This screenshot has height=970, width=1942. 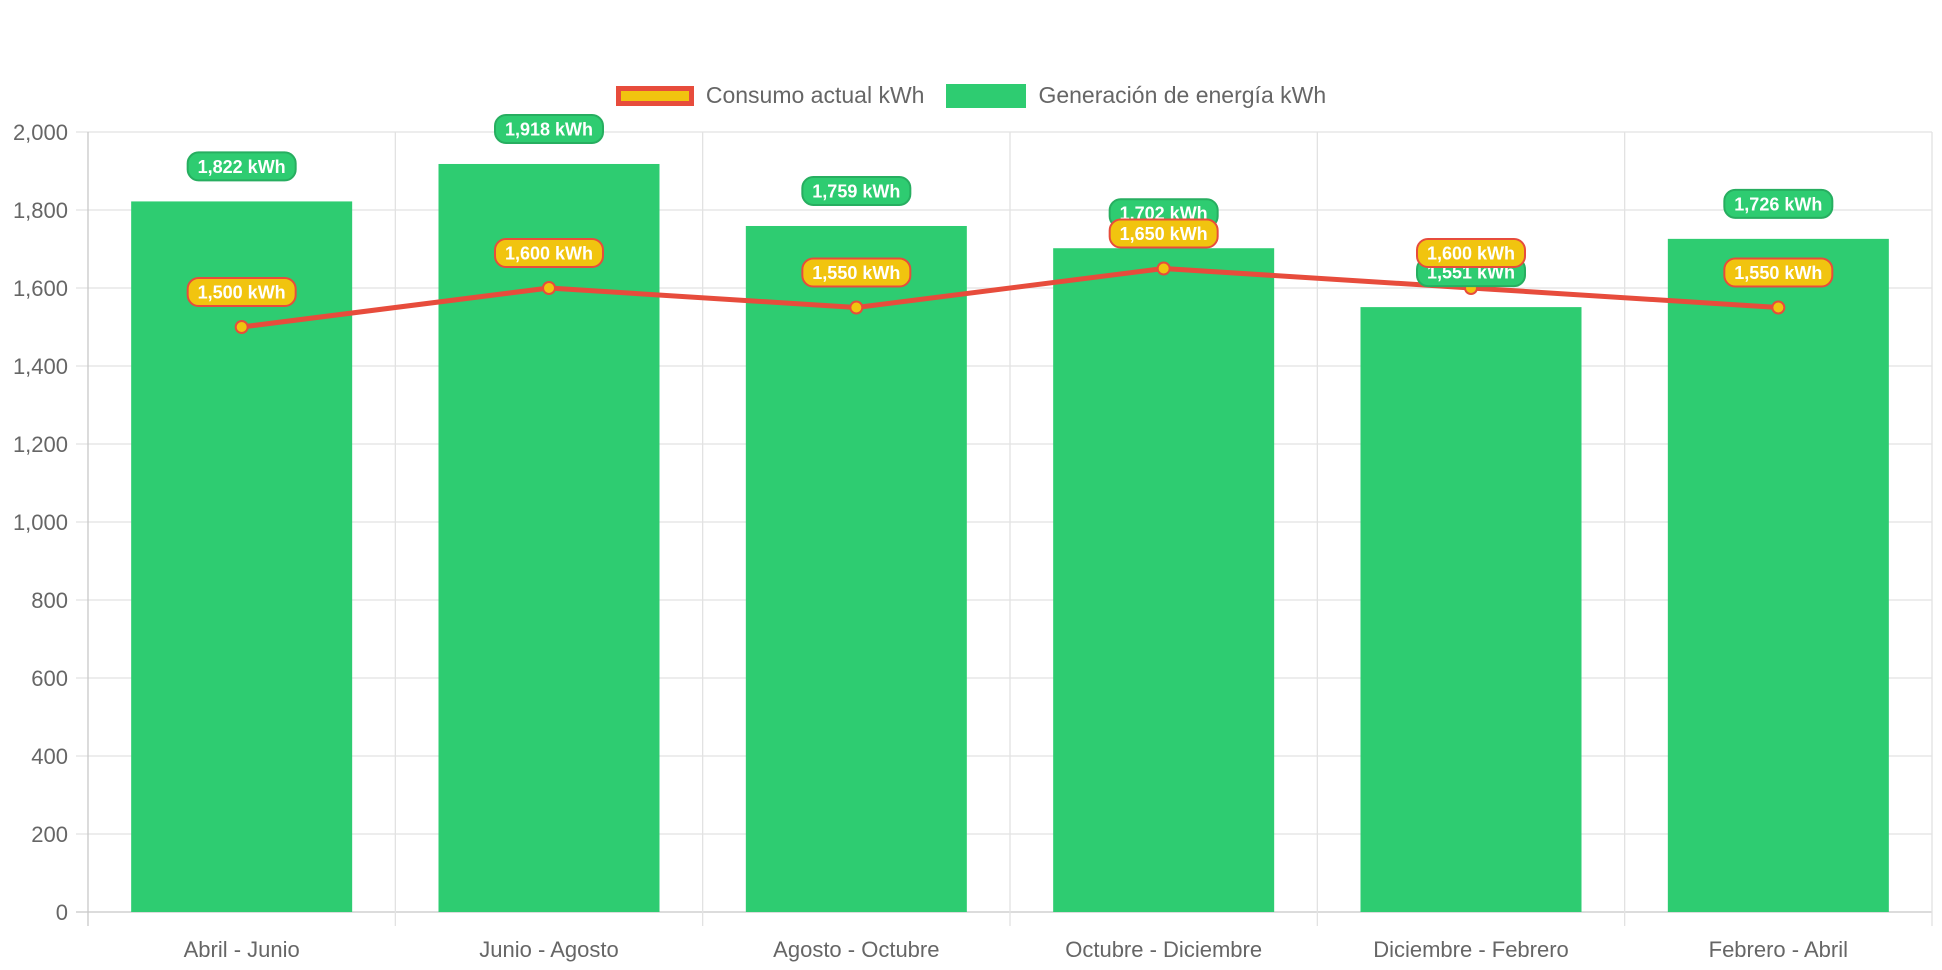 I want to click on legend-item-generacion: Generación de energía kWh, so click(x=1136, y=95).